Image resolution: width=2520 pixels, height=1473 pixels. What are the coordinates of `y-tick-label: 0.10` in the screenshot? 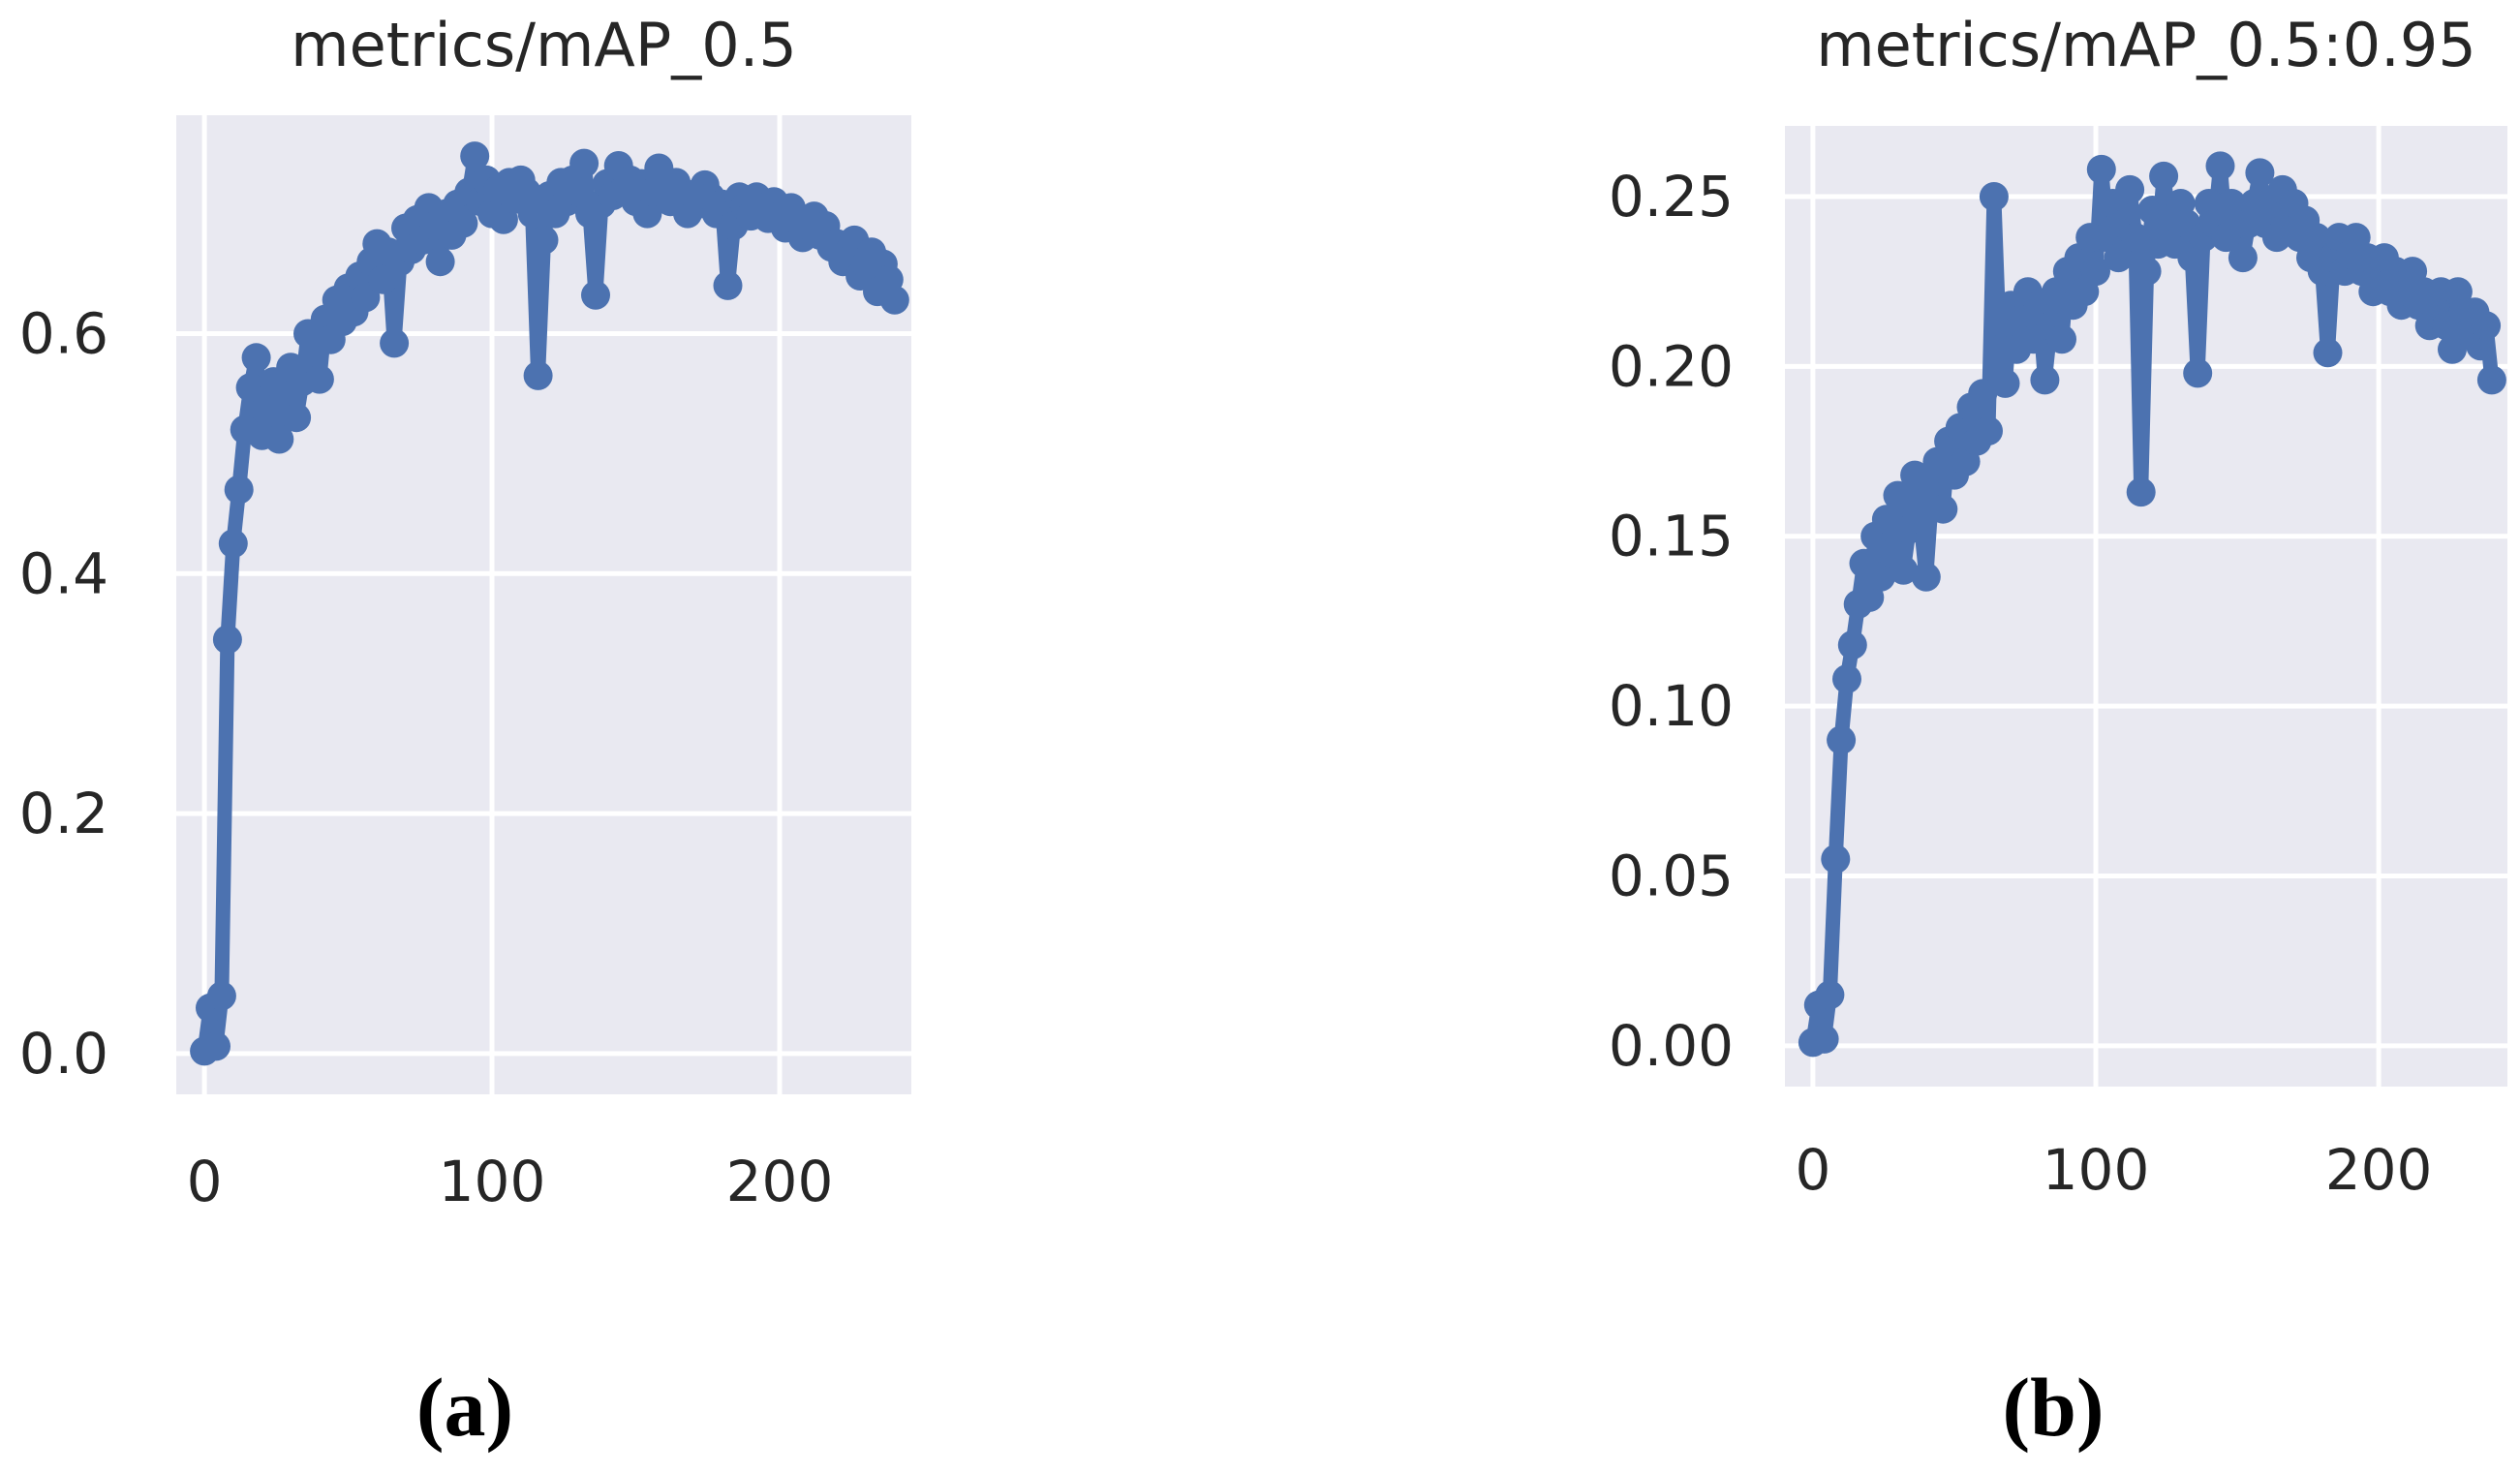 It's located at (1672, 706).